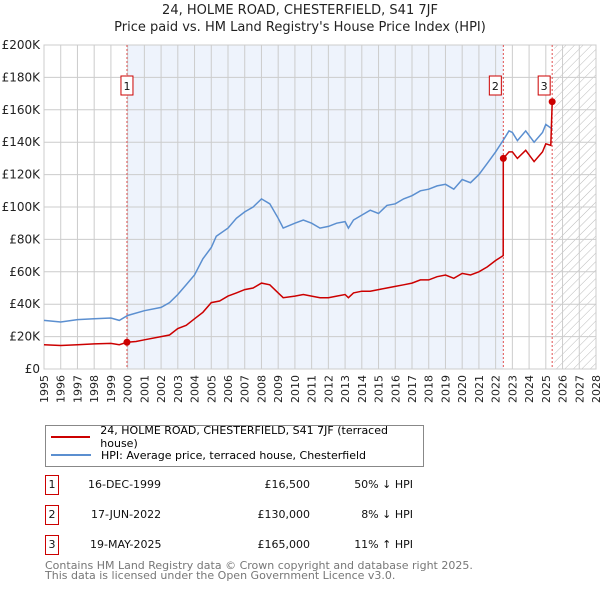 This screenshot has width=600, height=590. Describe the element at coordinates (22, 110) in the screenshot. I see `y-tick-label: £160K` at that location.